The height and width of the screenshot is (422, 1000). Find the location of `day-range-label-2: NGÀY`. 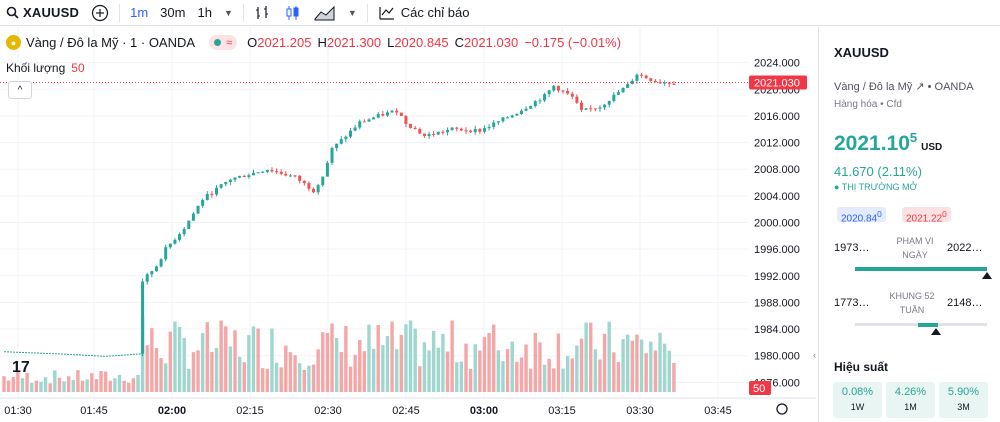

day-range-label-2: NGÀY is located at coordinates (915, 255).